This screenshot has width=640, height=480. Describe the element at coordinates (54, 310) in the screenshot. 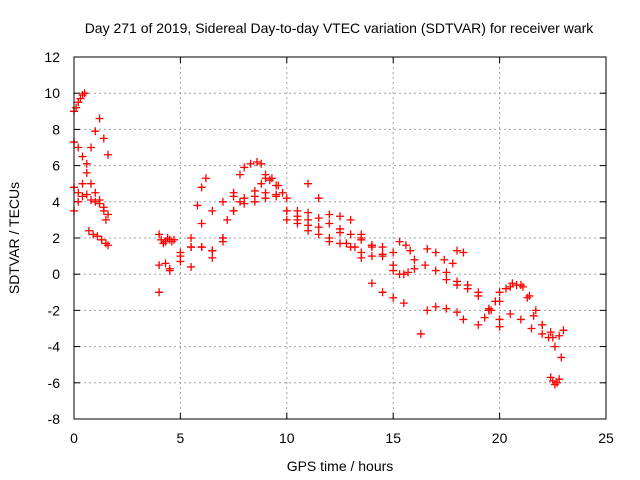

I see `y-tick-label: -2` at that location.